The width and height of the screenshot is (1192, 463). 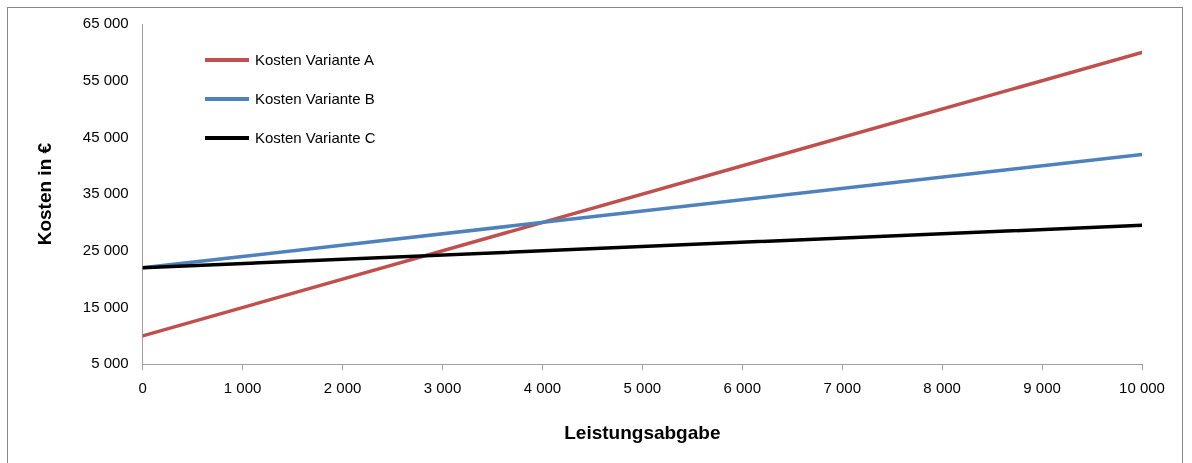 I want to click on x-tick-label: 3 000, so click(x=442, y=388).